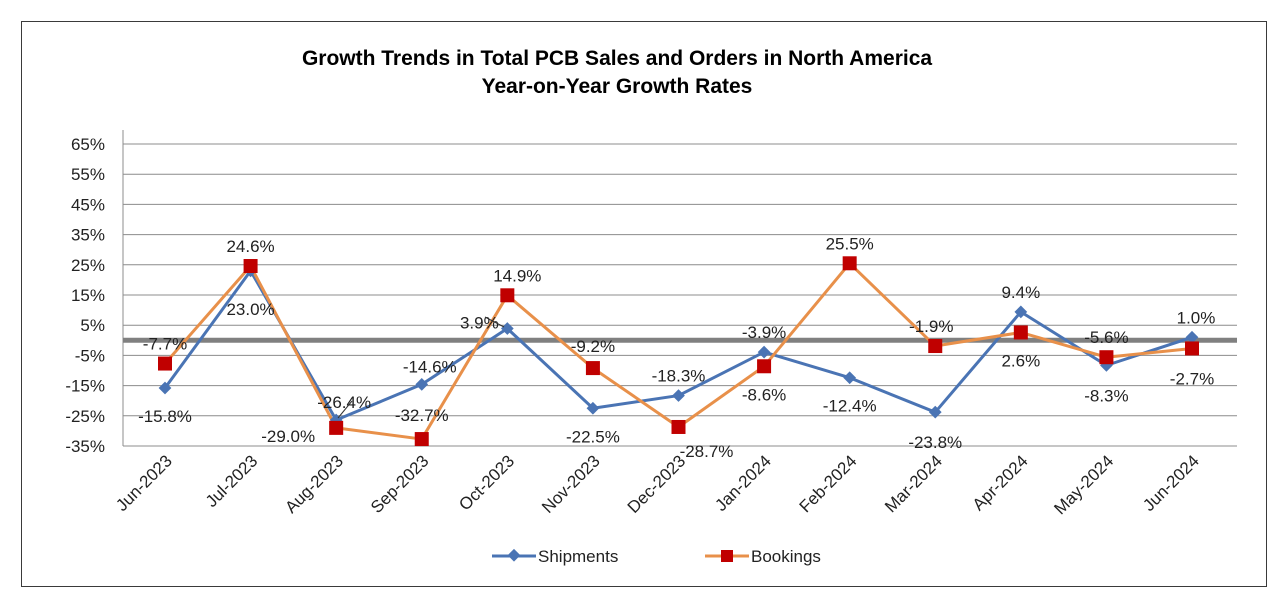 This screenshot has height=614, width=1280. Describe the element at coordinates (90, 355) in the screenshot. I see `y-tick-label: -5%` at that location.